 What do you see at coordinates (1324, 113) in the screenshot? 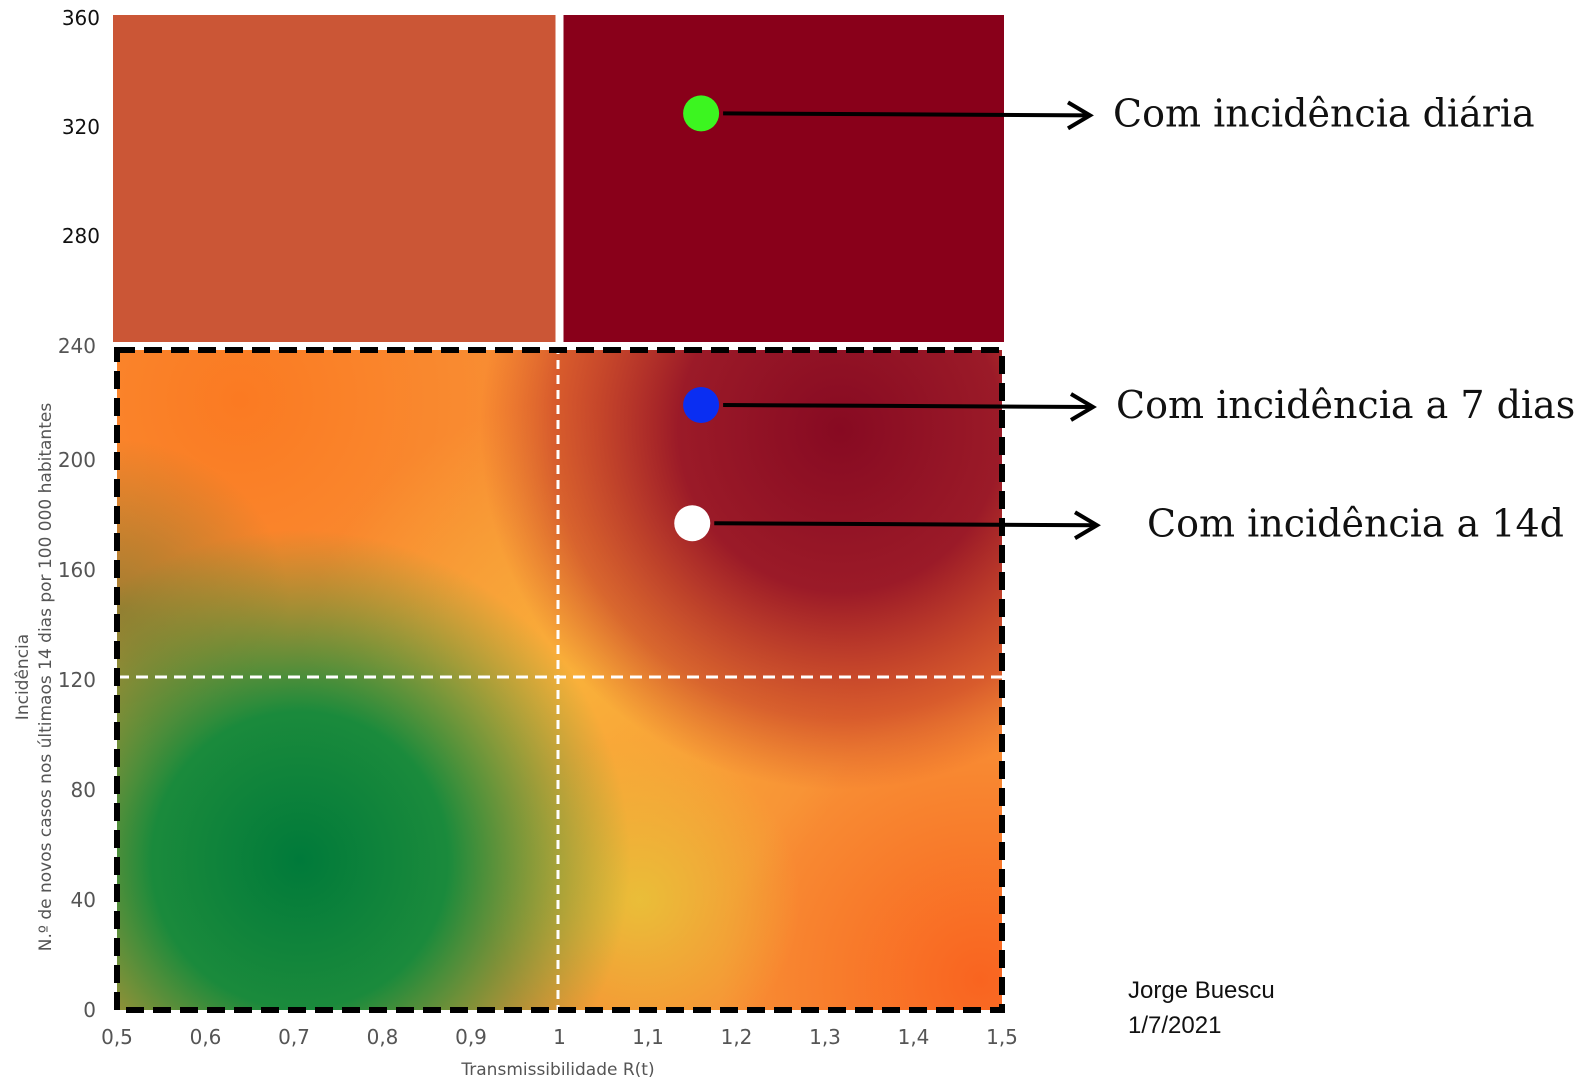
I see `point-annotation: Com incidência diária` at bounding box center [1324, 113].